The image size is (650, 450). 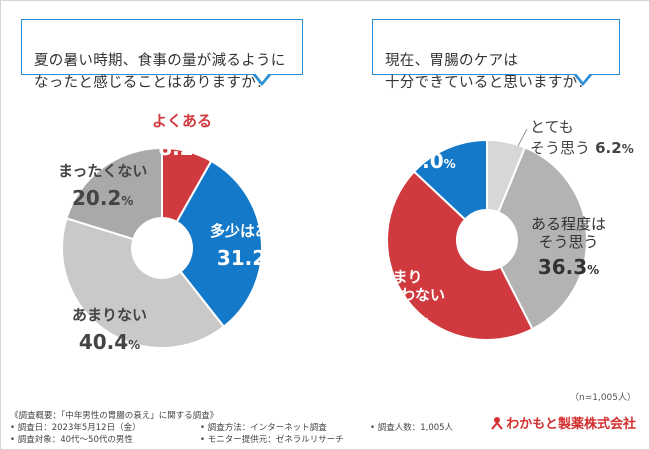 I want to click on question-1-box: 夏の暑い時期、食事の量が減るように なったと感じることはありますか？, so click(x=162, y=55).